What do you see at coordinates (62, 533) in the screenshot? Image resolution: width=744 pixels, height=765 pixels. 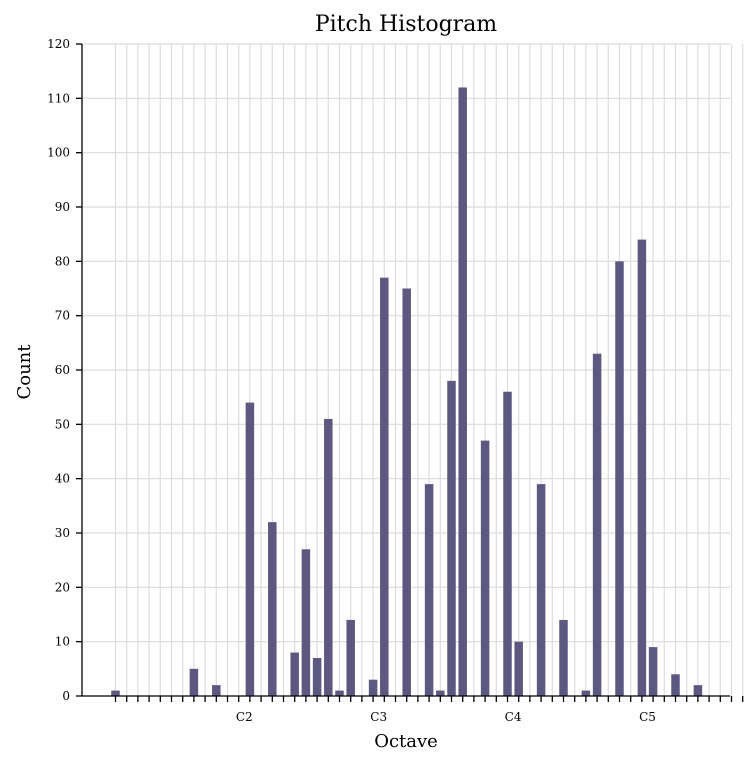 I see `y-tick-label: 30` at bounding box center [62, 533].